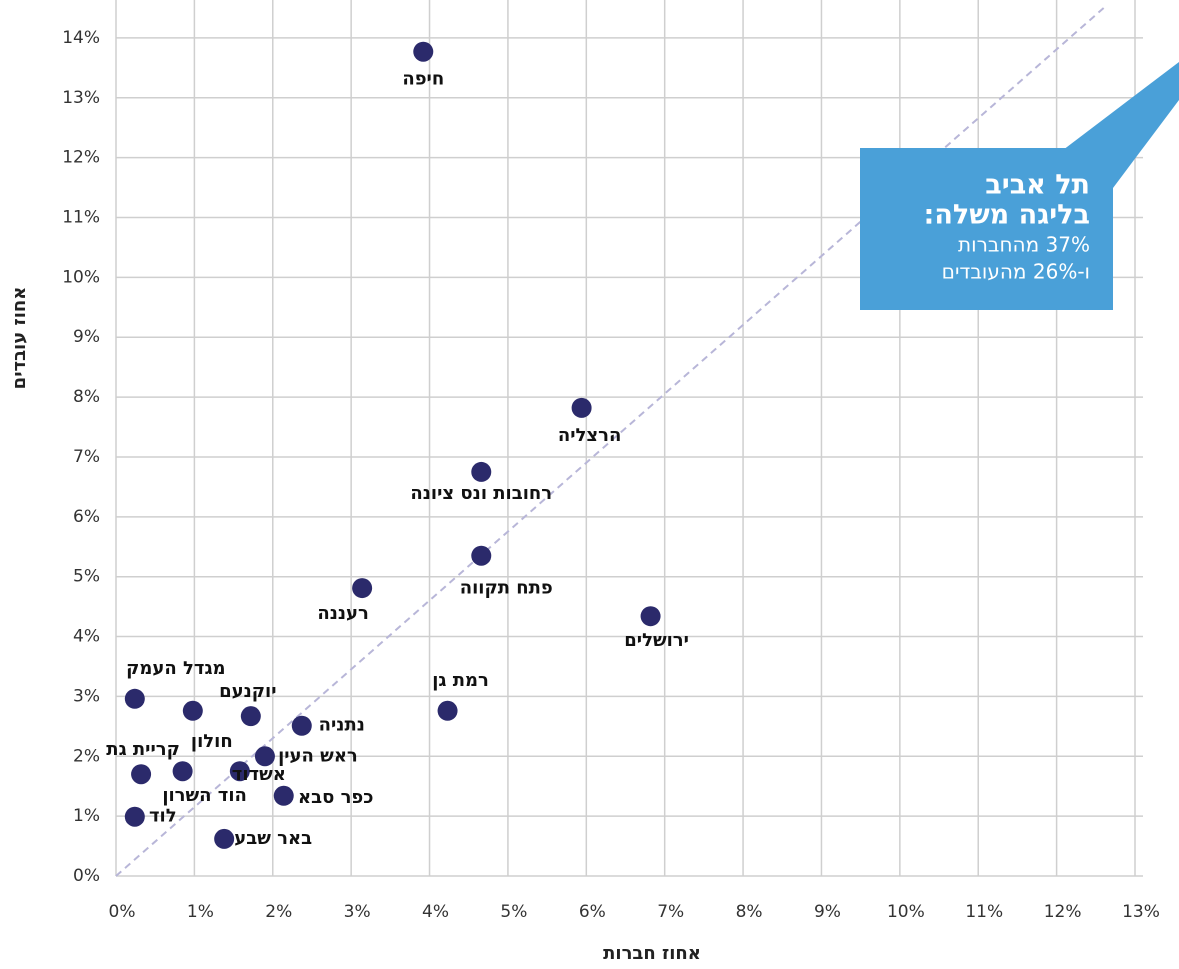 This screenshot has height=969, width=1179. What do you see at coordinates (318, 755) in the screenshot?
I see `point-label: ראש העין` at bounding box center [318, 755].